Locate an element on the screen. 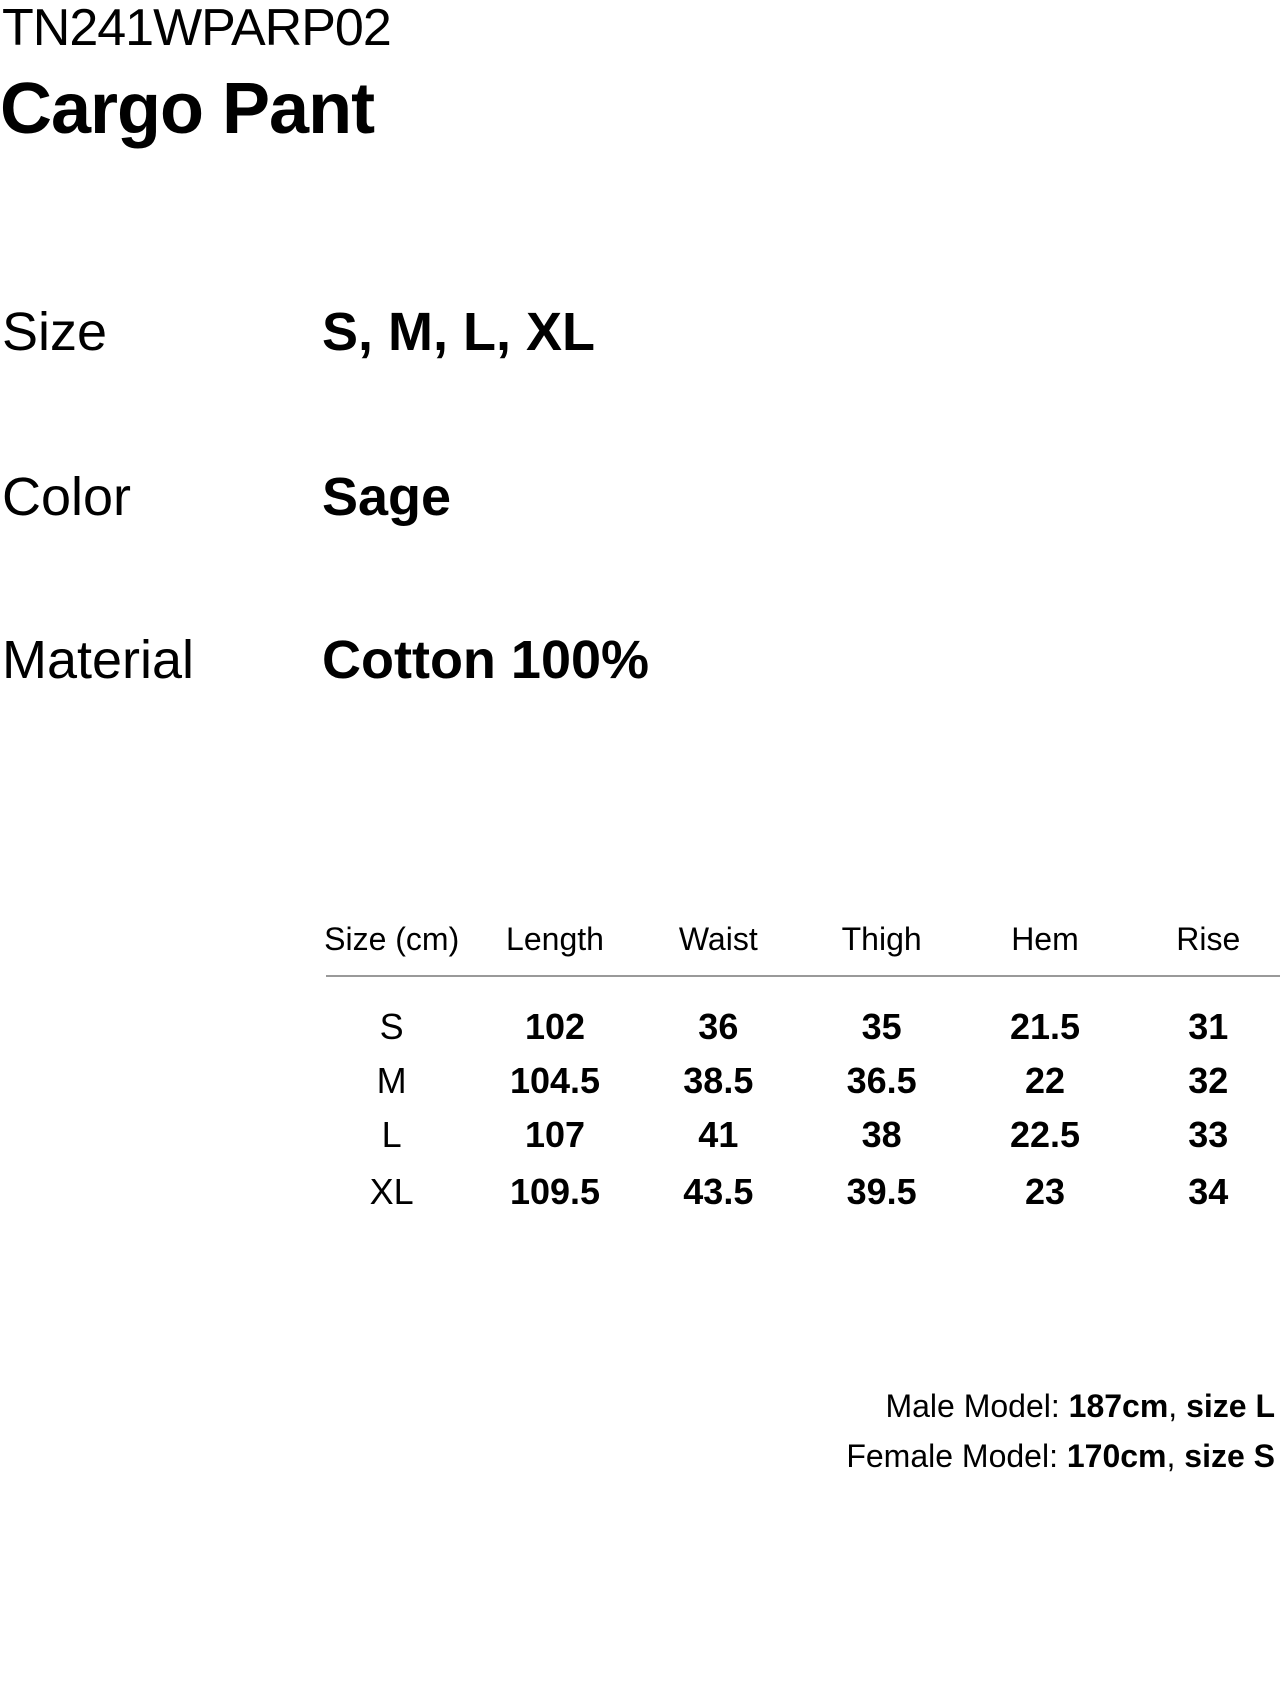 The image size is (1280, 1707). cell-length: 107 is located at coordinates (555, 1134).